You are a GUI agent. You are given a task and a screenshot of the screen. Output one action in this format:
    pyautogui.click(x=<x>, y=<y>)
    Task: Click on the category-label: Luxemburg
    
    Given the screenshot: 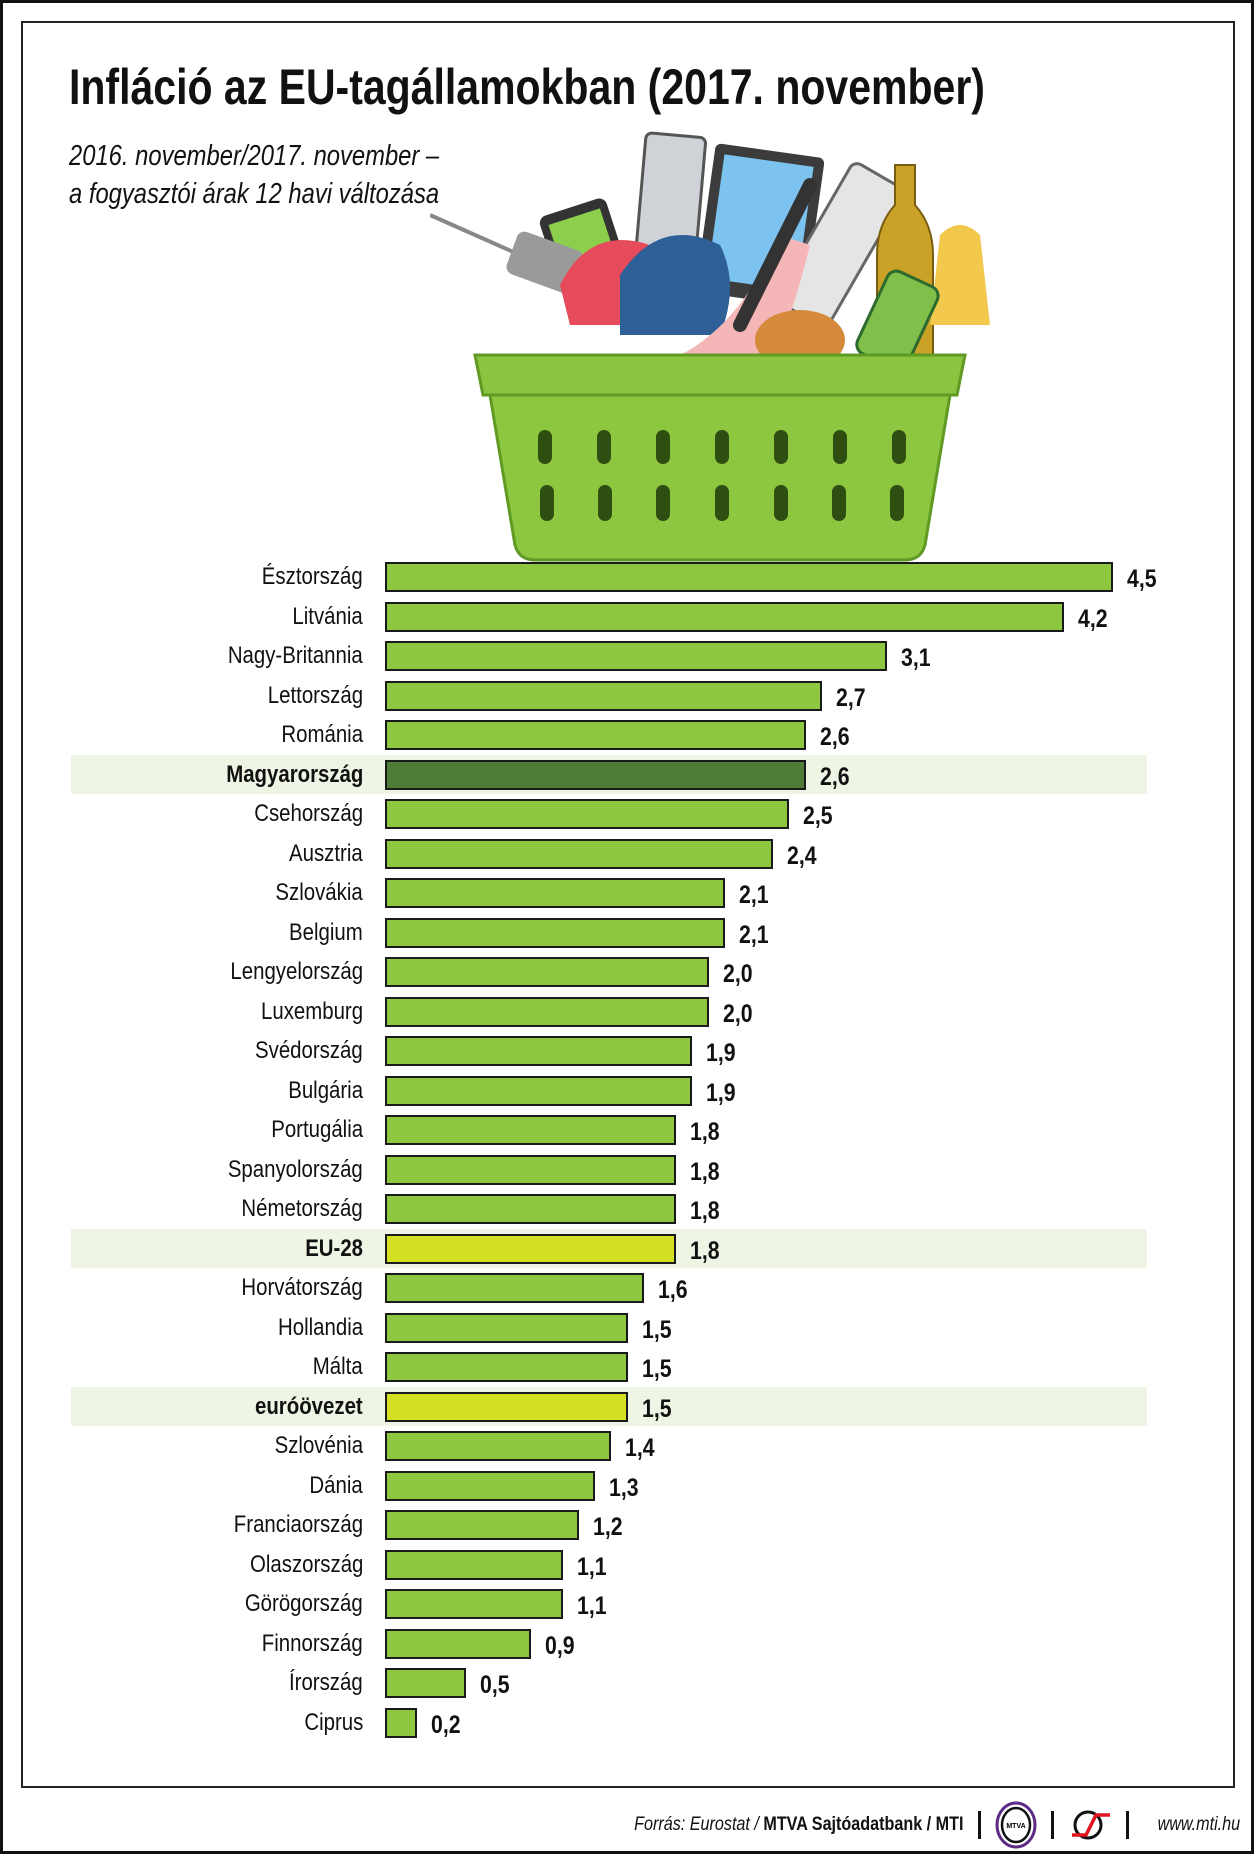 What is the action you would take?
    pyautogui.click(x=311, y=1011)
    